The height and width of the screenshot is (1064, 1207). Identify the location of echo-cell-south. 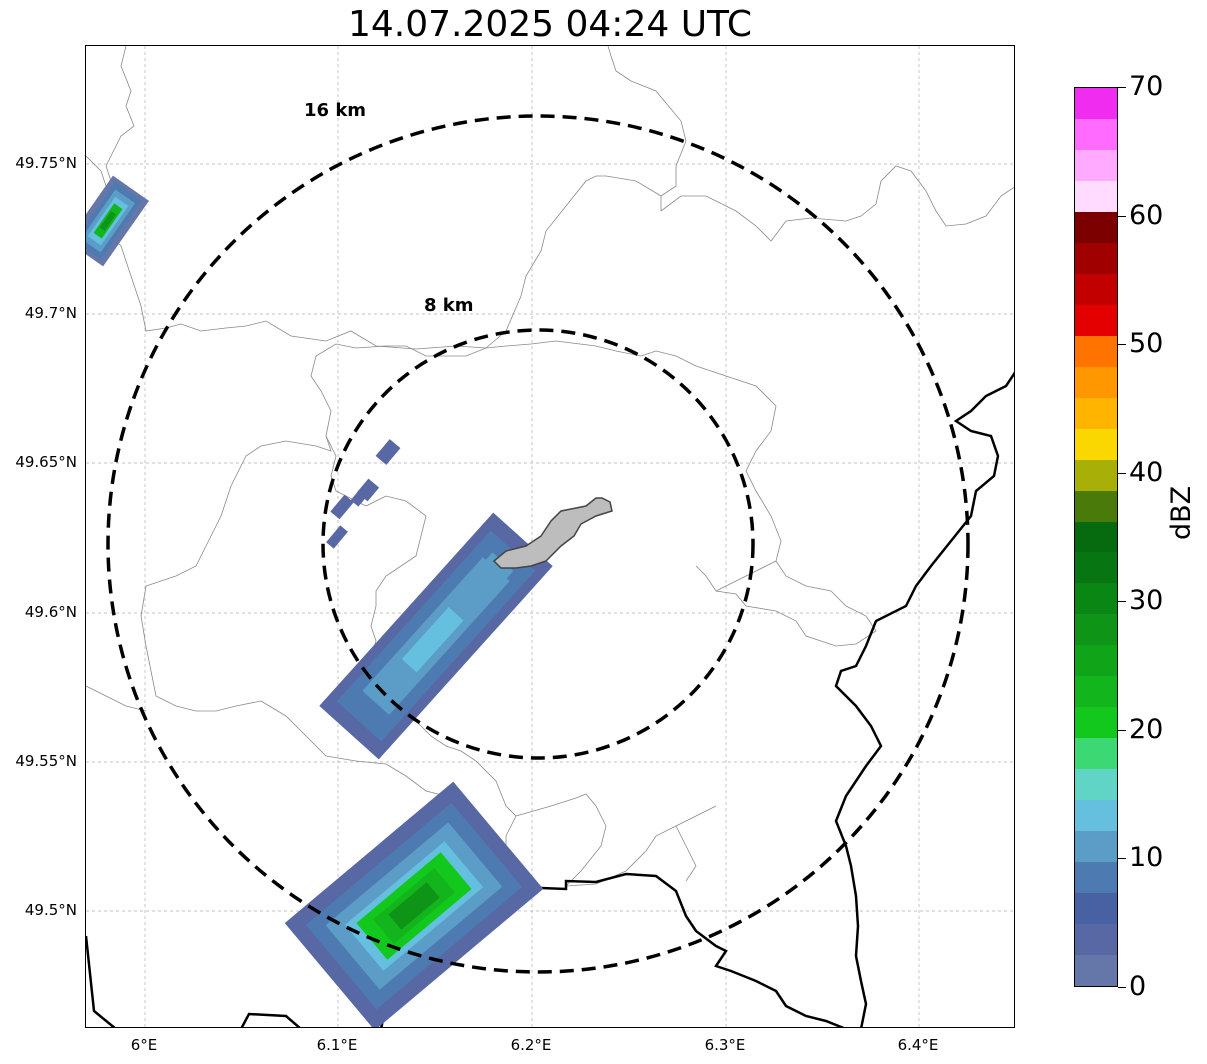
(414, 904).